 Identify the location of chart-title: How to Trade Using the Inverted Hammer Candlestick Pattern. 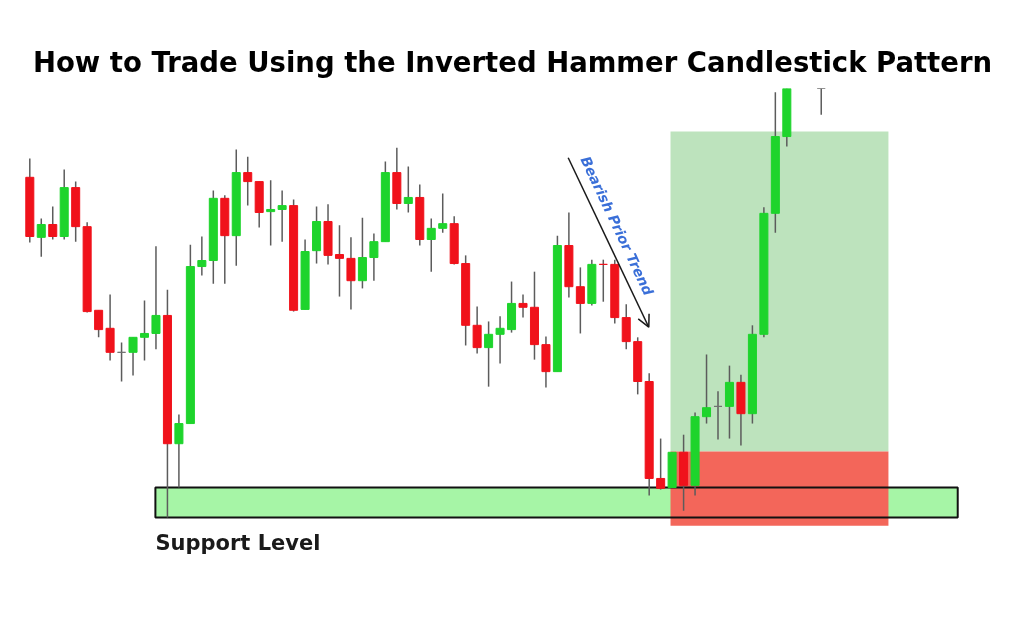
(512, 61).